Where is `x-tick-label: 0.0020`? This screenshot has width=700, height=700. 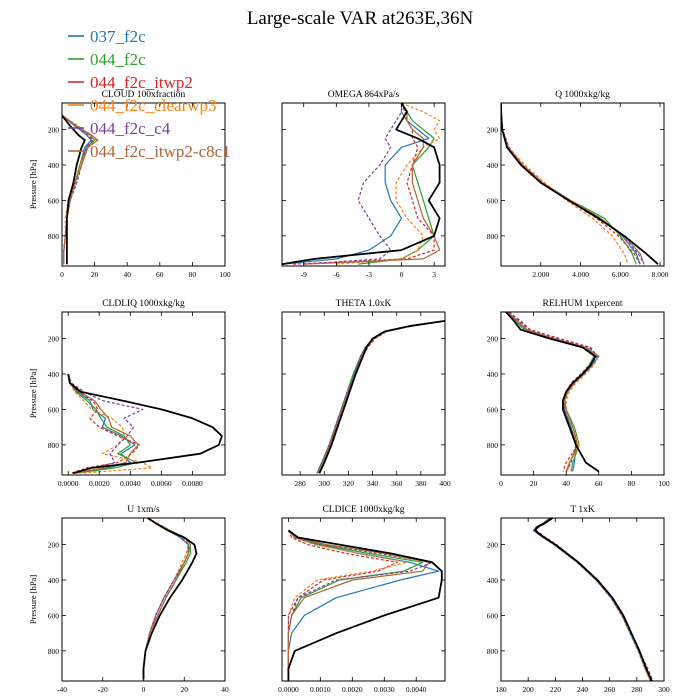 x-tick-label: 0.0020 is located at coordinates (352, 689).